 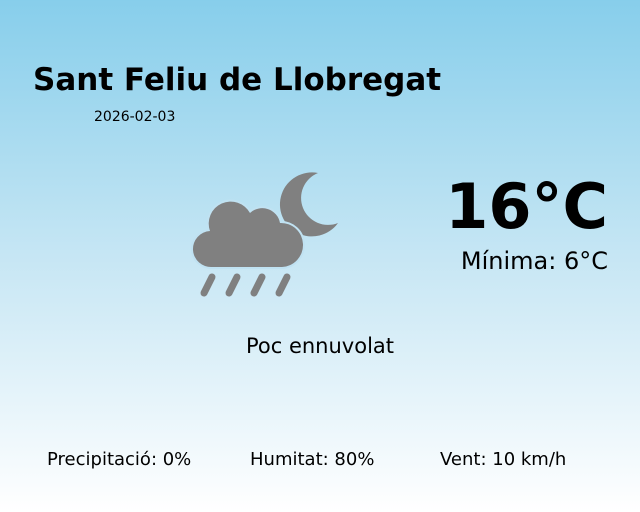 What do you see at coordinates (135, 117) in the screenshot?
I see `date-label: 2026-02-03` at bounding box center [135, 117].